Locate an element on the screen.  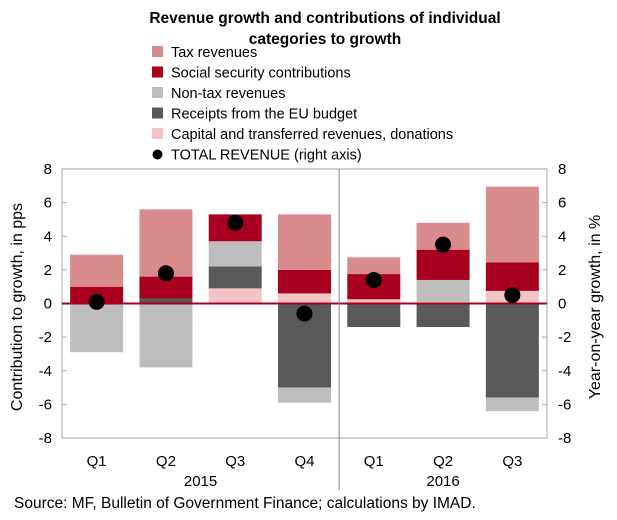
y-right-tick-label: -2 is located at coordinates (564, 337).